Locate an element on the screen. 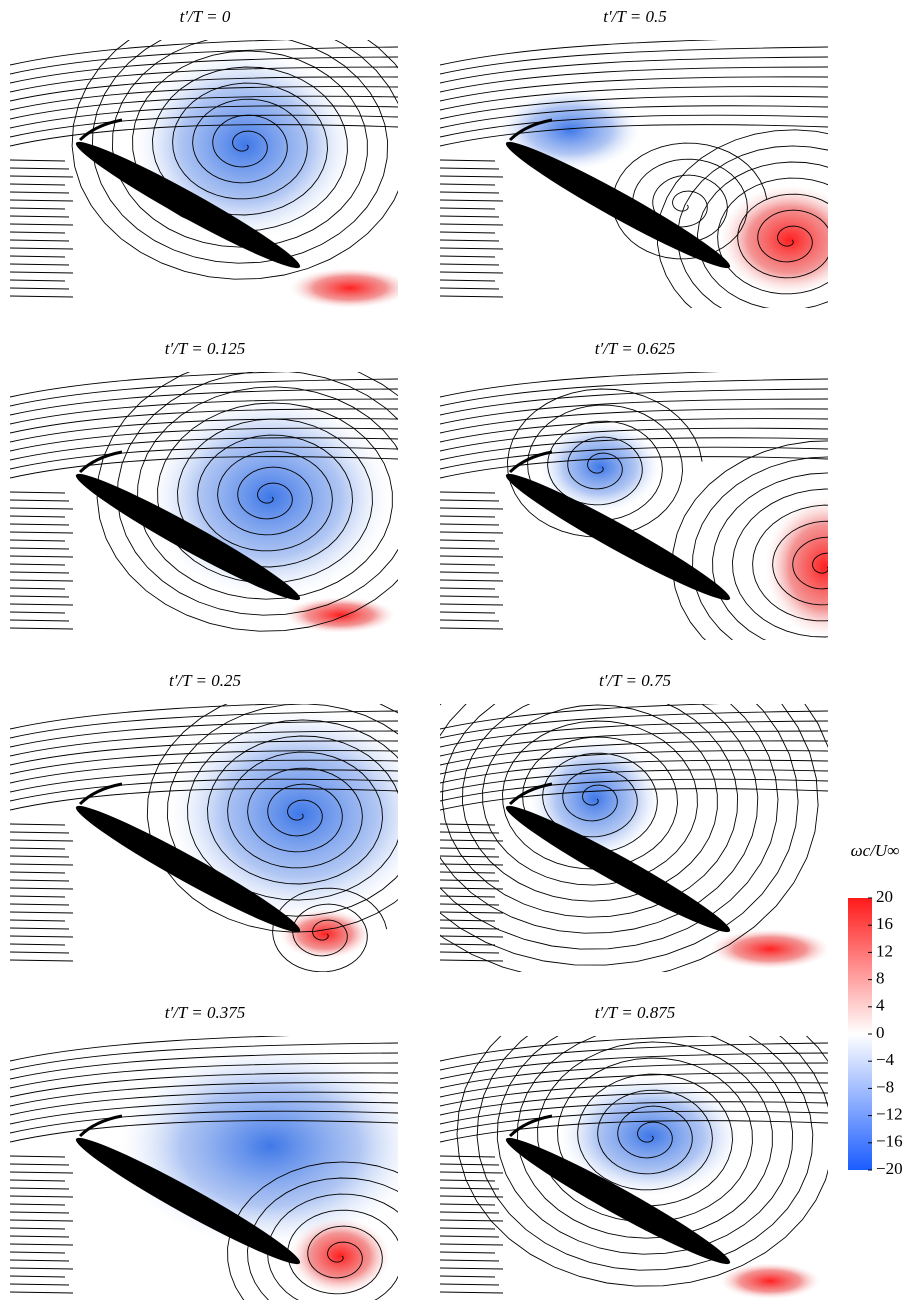 Image resolution: width=915 pixels, height=1300 pixels. colorbar-tick-label: −20 is located at coordinates (889, 1168).